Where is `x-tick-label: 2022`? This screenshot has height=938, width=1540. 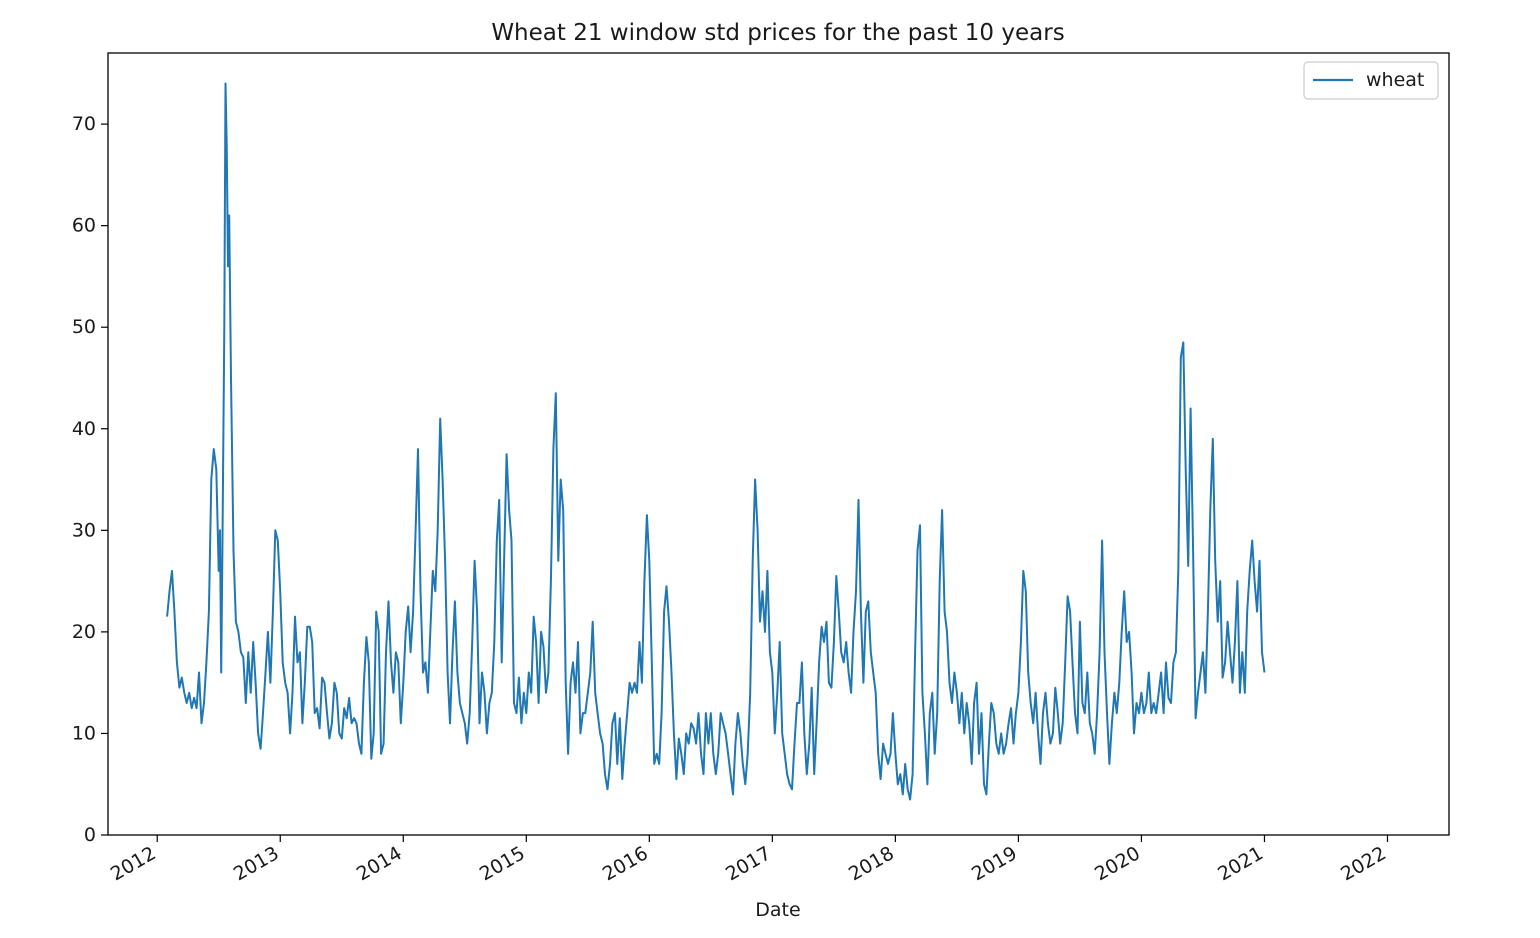
x-tick-label: 2022 is located at coordinates (1363, 863).